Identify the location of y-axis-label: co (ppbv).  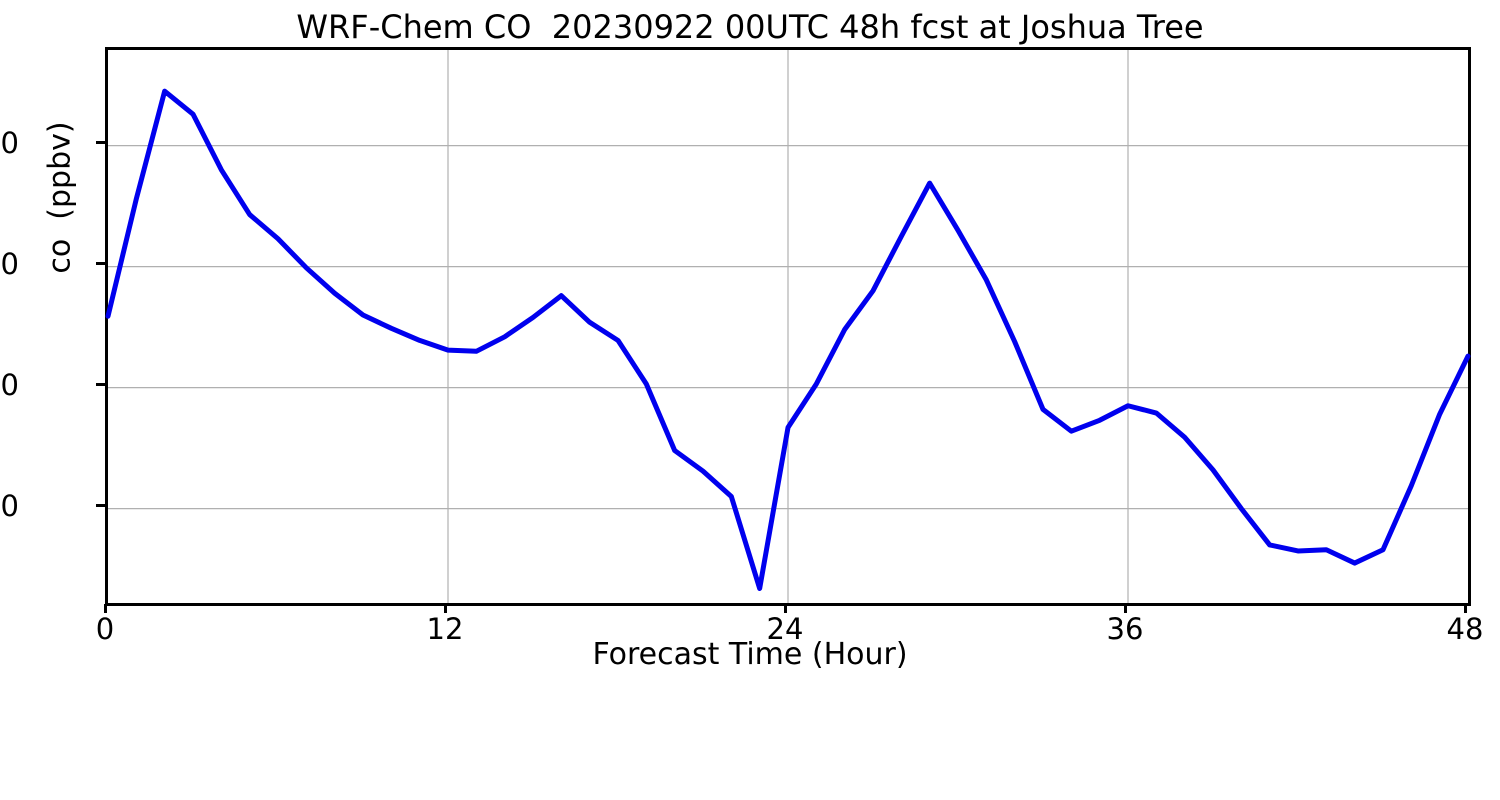
(60, 197).